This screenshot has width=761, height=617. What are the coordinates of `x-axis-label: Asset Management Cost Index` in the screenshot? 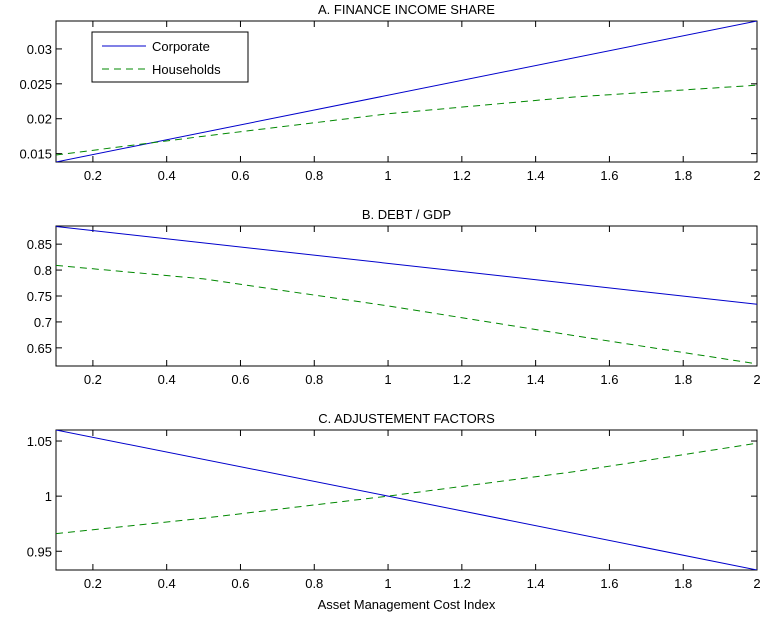 It's located at (407, 604).